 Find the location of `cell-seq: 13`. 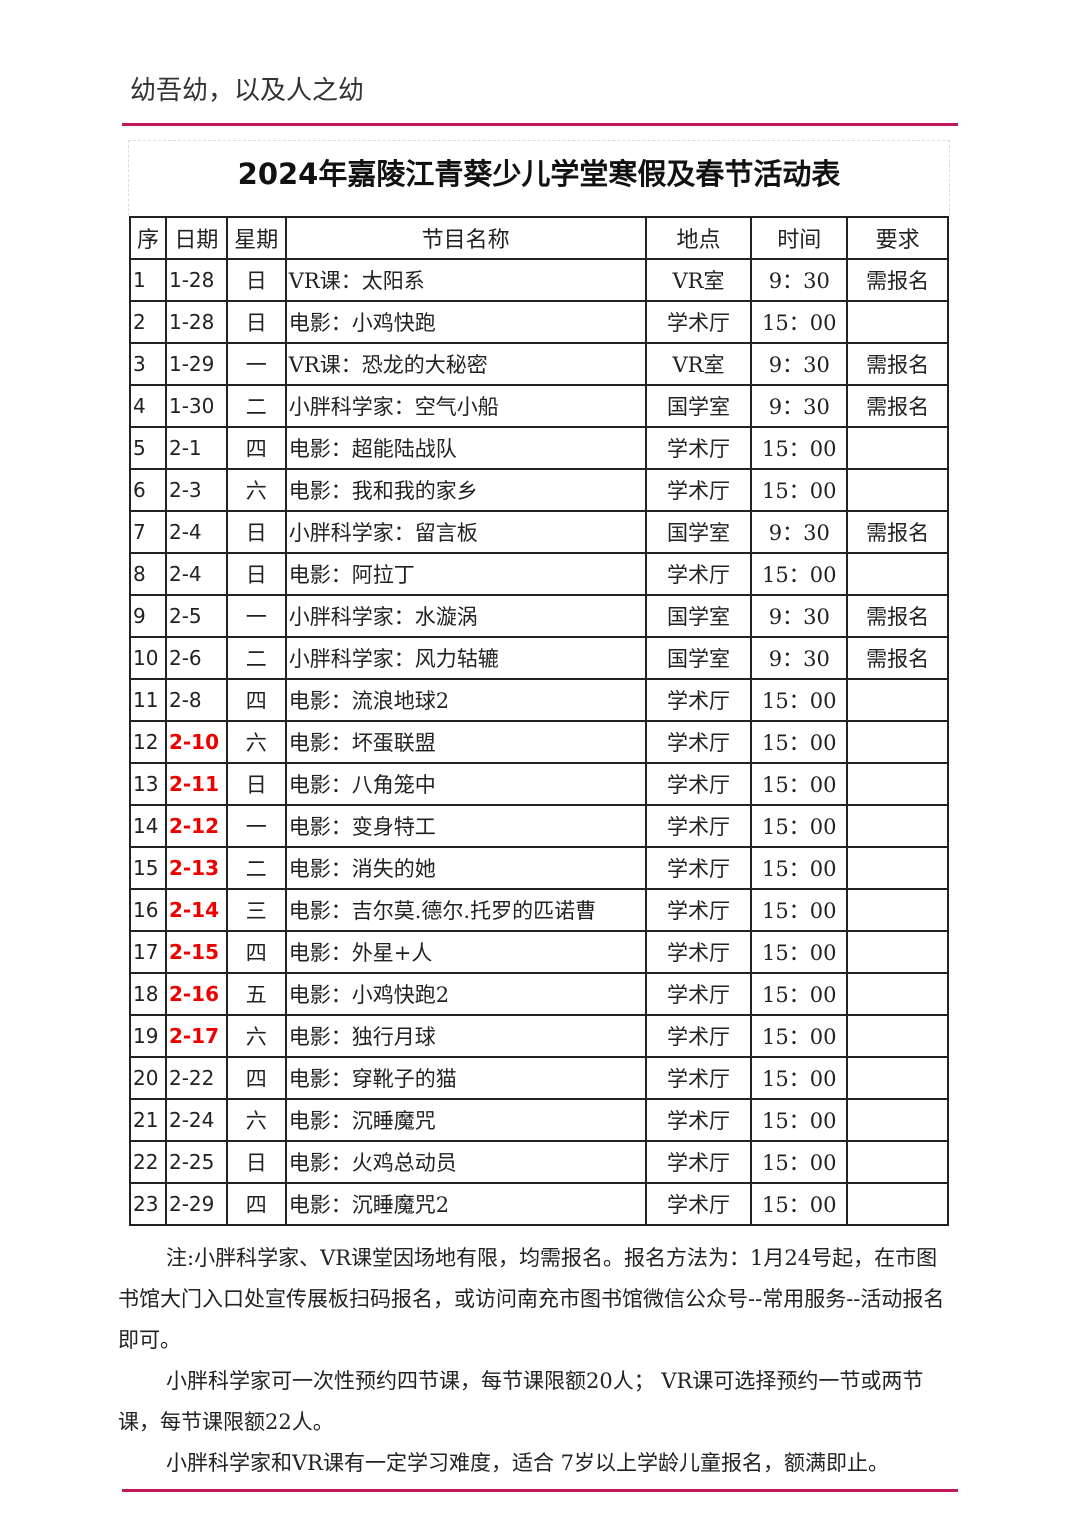

cell-seq: 13 is located at coordinates (148, 784).